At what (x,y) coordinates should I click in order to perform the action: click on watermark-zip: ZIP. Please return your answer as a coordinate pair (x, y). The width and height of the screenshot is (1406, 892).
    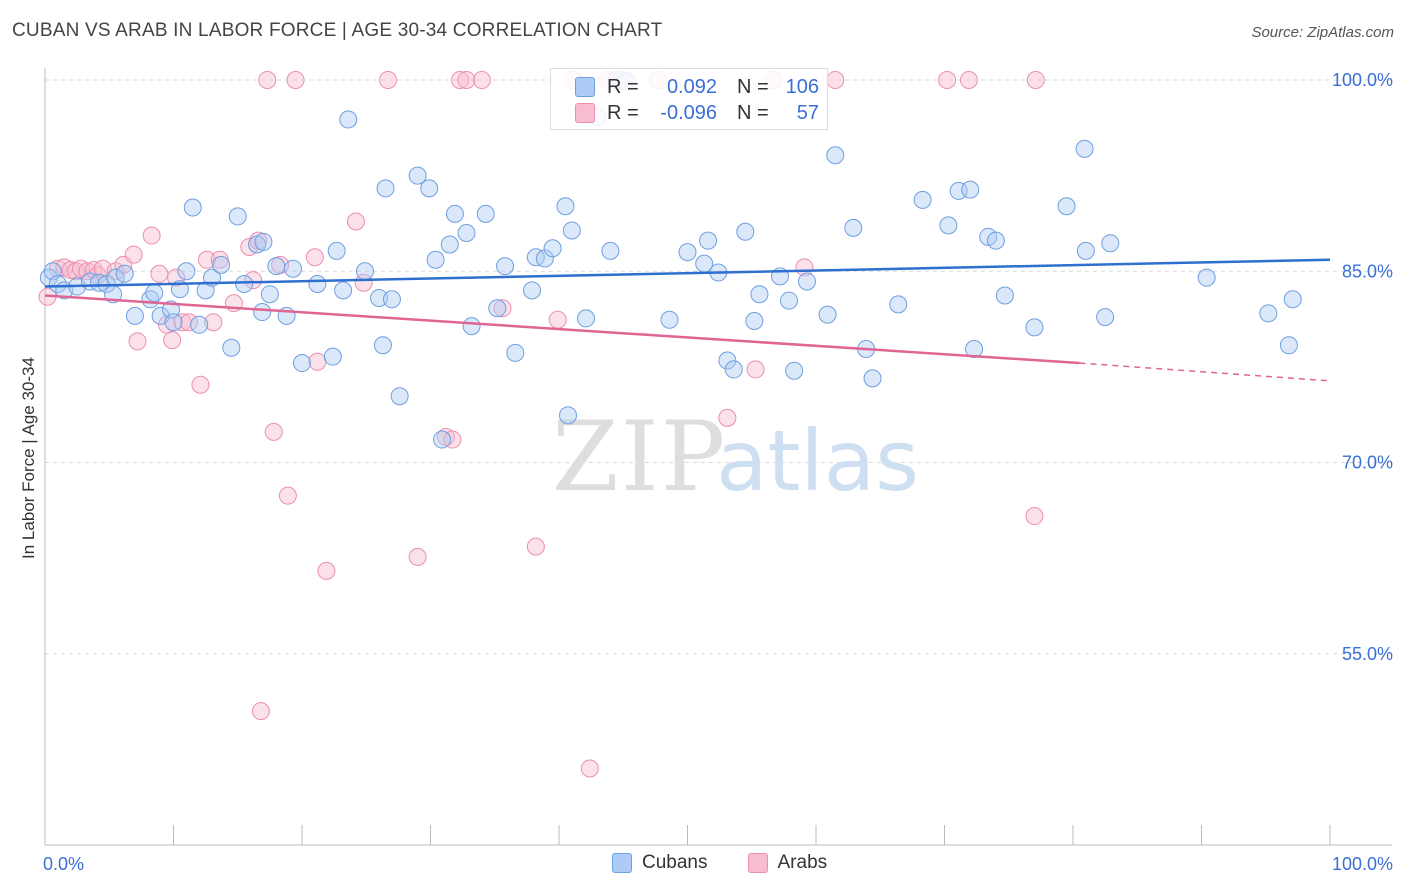
    Looking at the image, I should click on (639, 457).